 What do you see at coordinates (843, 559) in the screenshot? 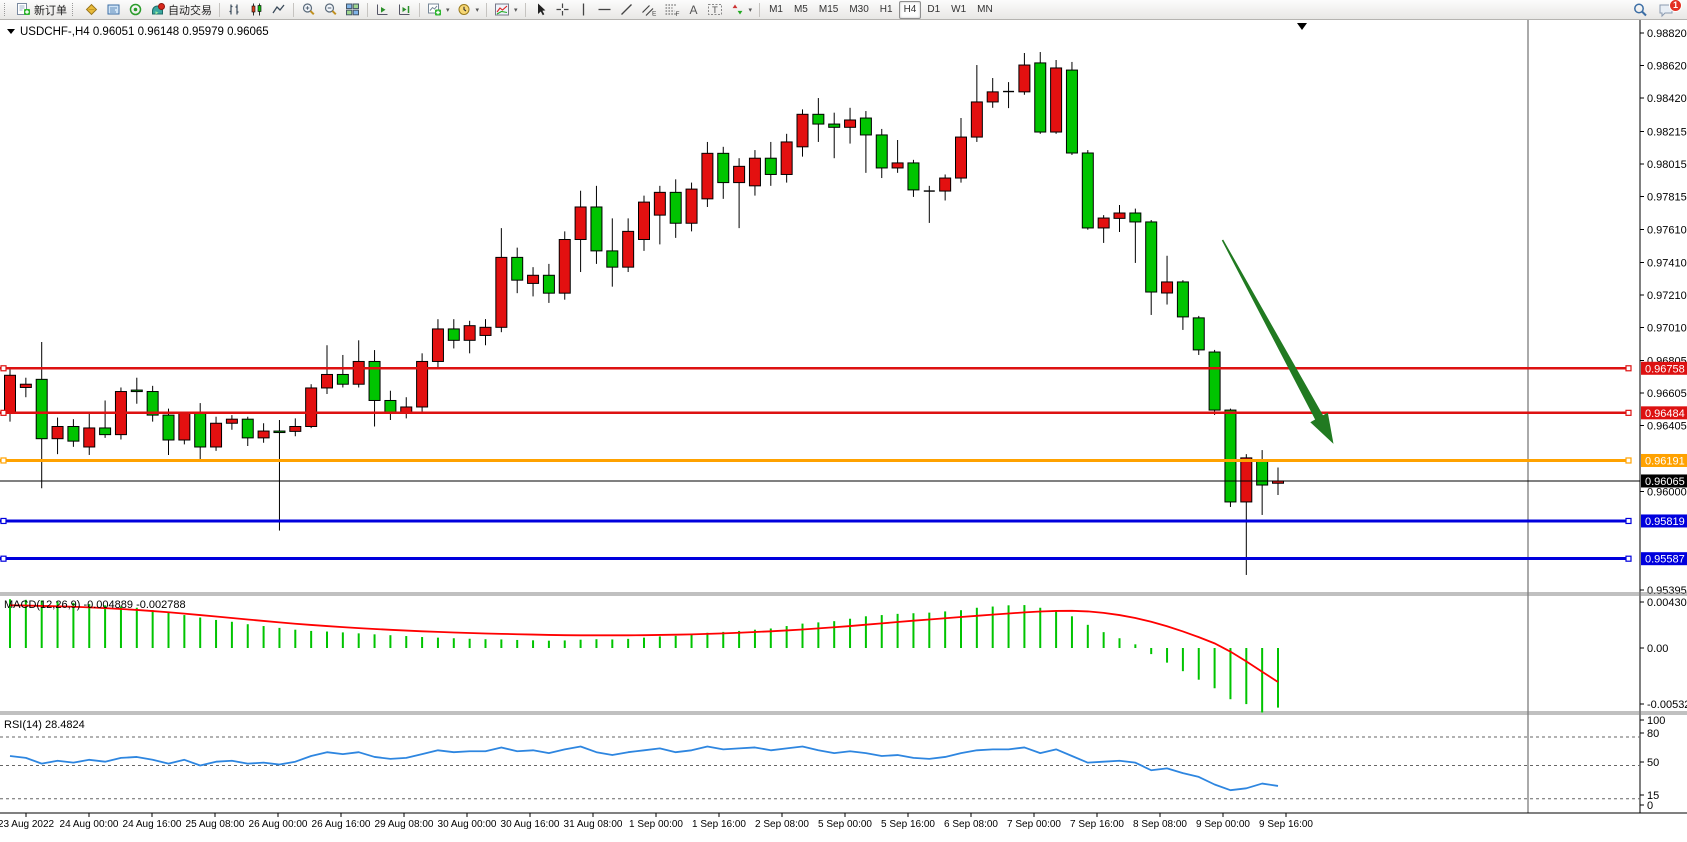
I see `horizontal-line-object: 0.95587` at bounding box center [843, 559].